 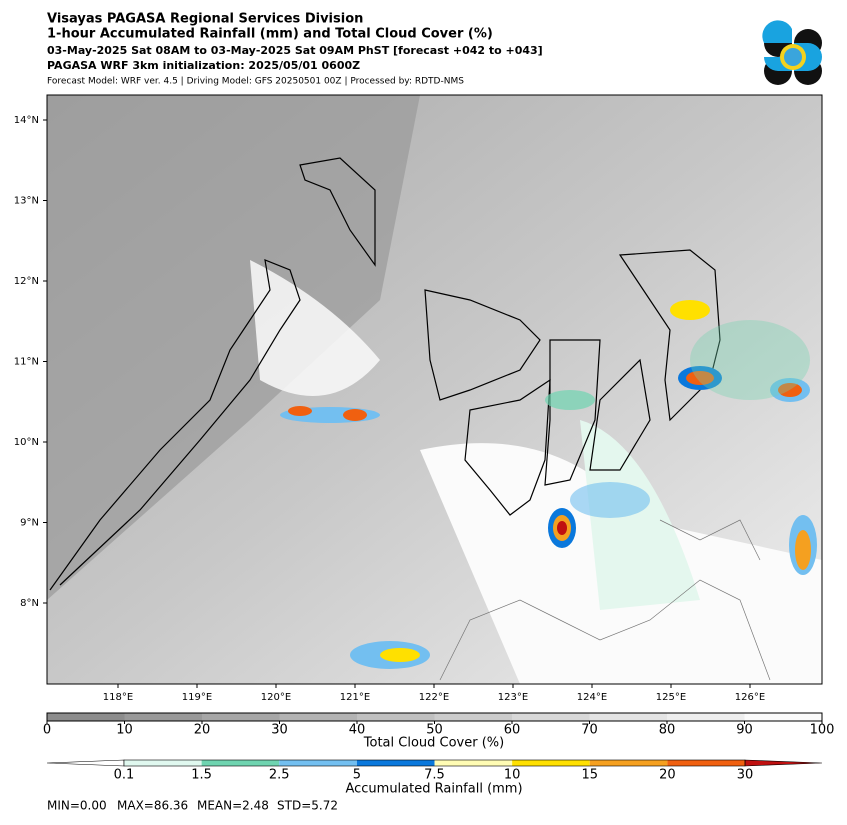 I want to click on cloud-colorbar: 0 10 20 30 40 50 60 70 80 90 100, so click(x=439, y=725).